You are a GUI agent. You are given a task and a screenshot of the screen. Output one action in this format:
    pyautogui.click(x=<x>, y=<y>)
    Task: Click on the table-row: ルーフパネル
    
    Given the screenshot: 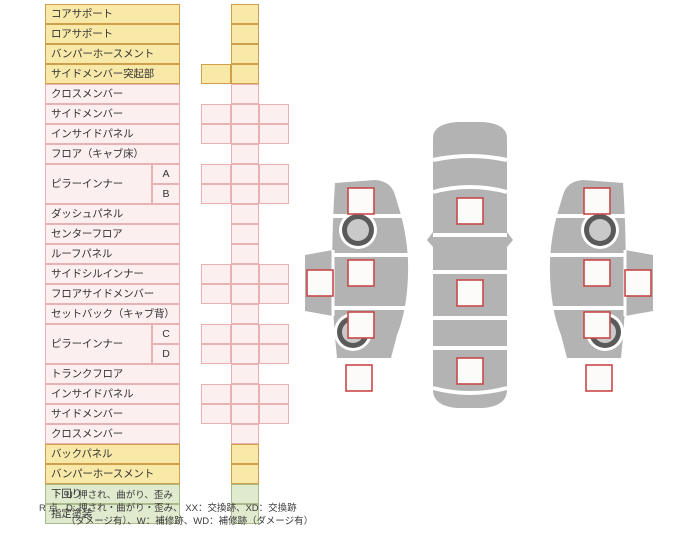 What is the action you would take?
    pyautogui.click(x=152, y=254)
    